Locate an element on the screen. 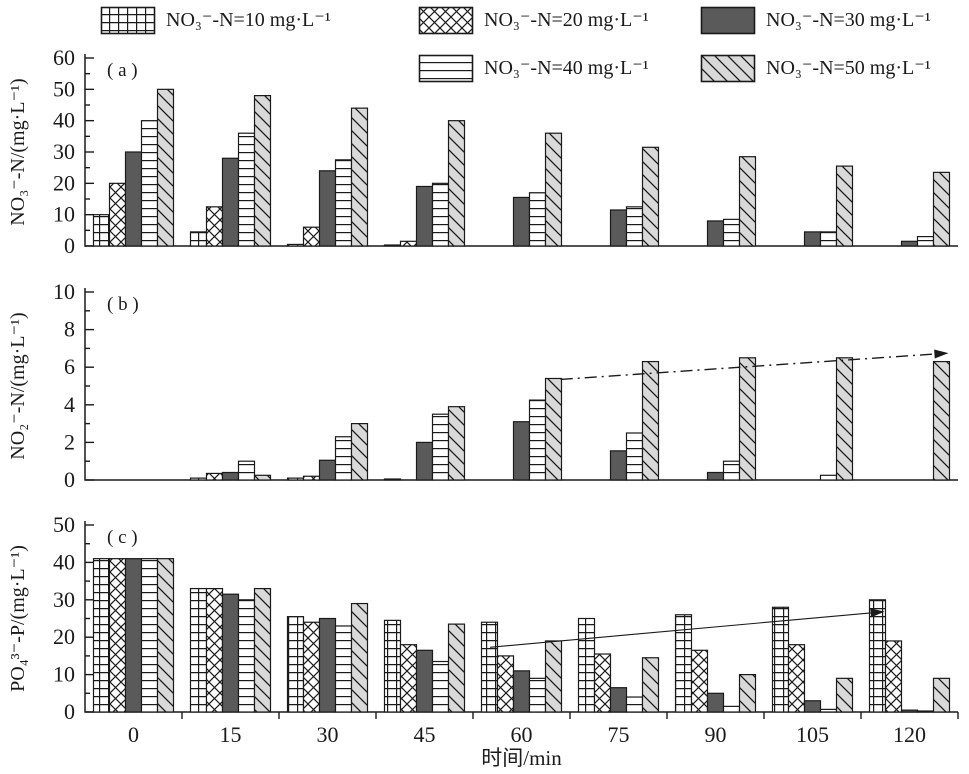 The width and height of the screenshot is (969, 774). legend-label: NO₃⁻-N=30 mg·L⁻¹ is located at coordinates (848, 19).